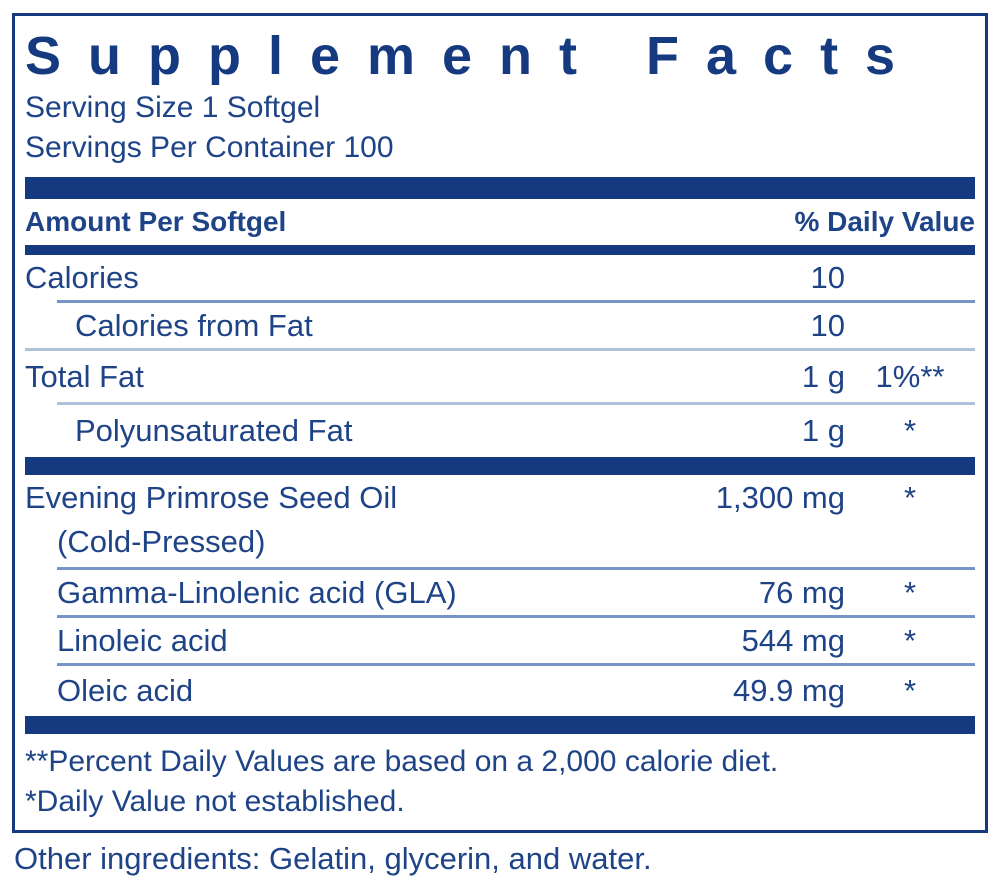 The image size is (1000, 884). Describe the element at coordinates (209, 147) in the screenshot. I see `servings-per-container-line: Servings Per Container 100` at that location.